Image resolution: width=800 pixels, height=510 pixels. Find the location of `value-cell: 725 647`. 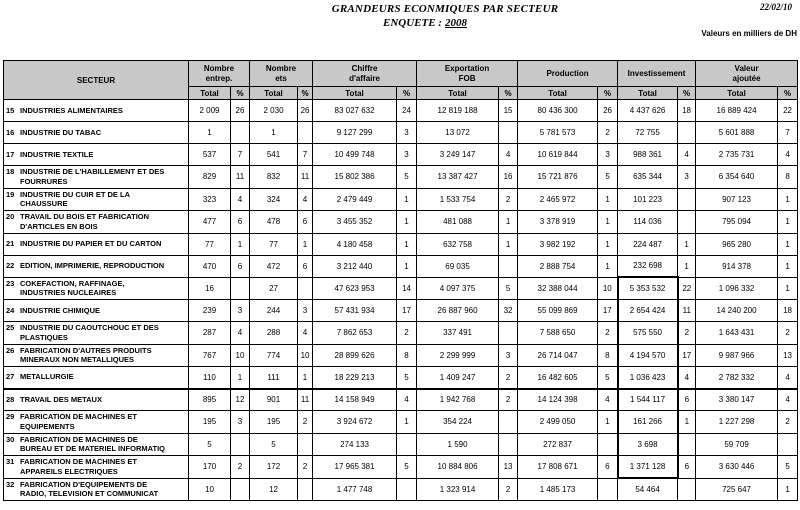

value-cell: 725 647 is located at coordinates (737, 489).